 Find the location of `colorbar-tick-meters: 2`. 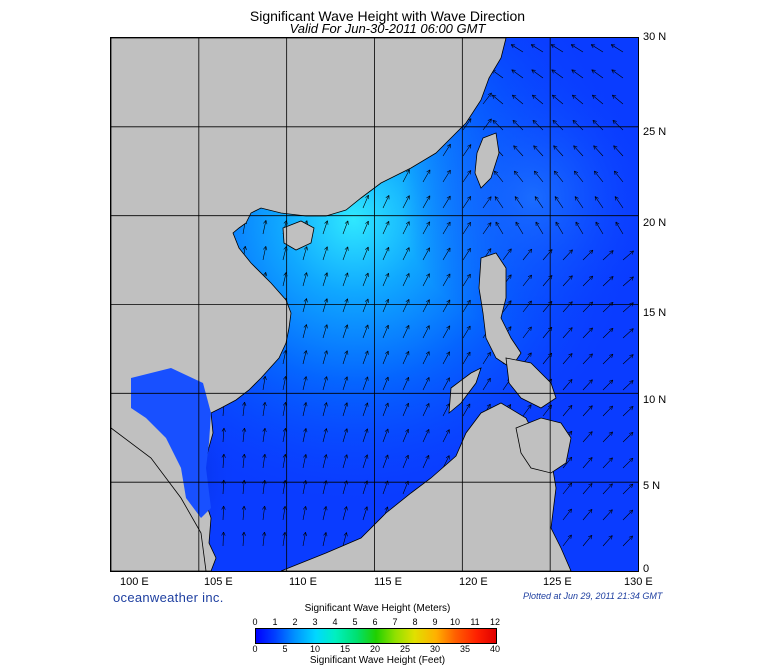

colorbar-tick-meters: 2 is located at coordinates (294, 622).